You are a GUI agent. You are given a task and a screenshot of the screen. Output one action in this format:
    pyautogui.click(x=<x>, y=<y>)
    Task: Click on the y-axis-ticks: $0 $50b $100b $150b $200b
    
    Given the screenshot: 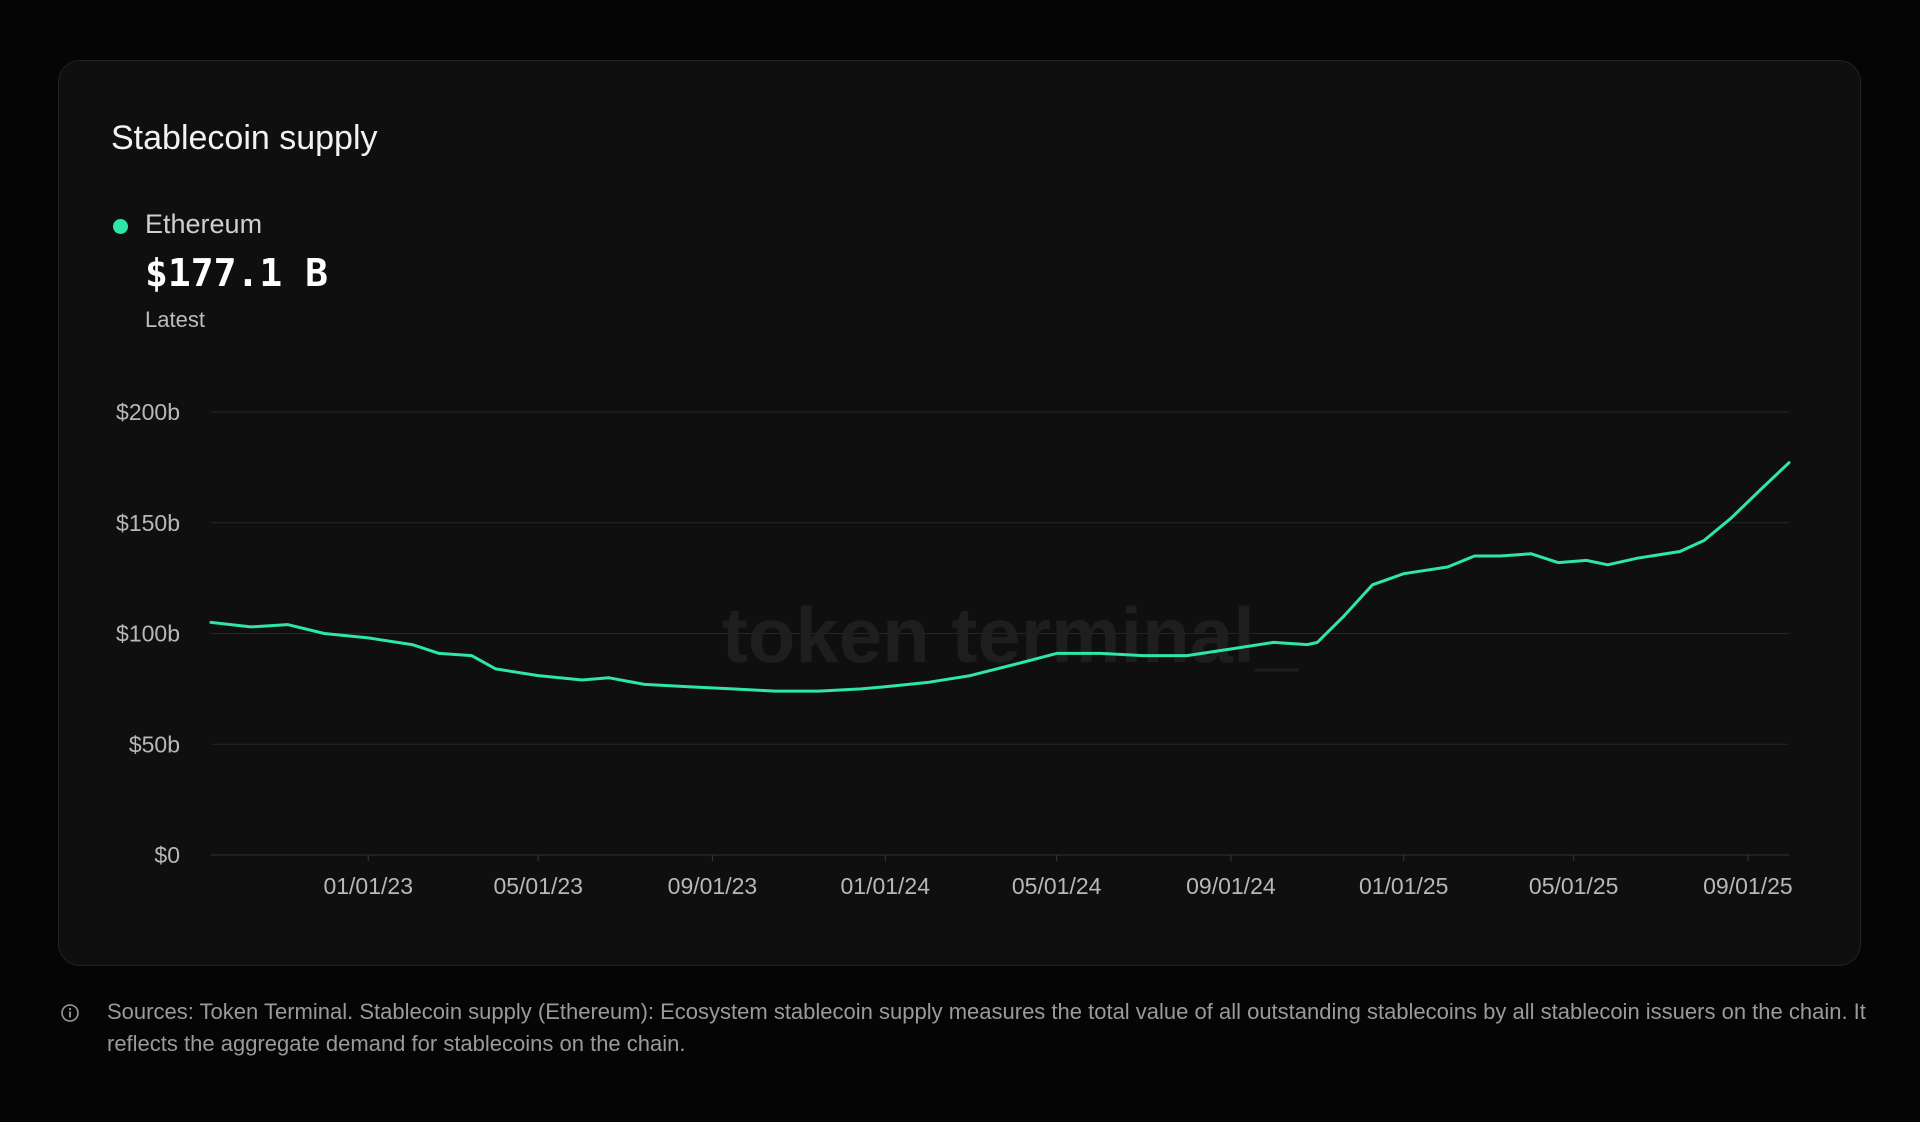 What is the action you would take?
    pyautogui.click(x=148, y=633)
    